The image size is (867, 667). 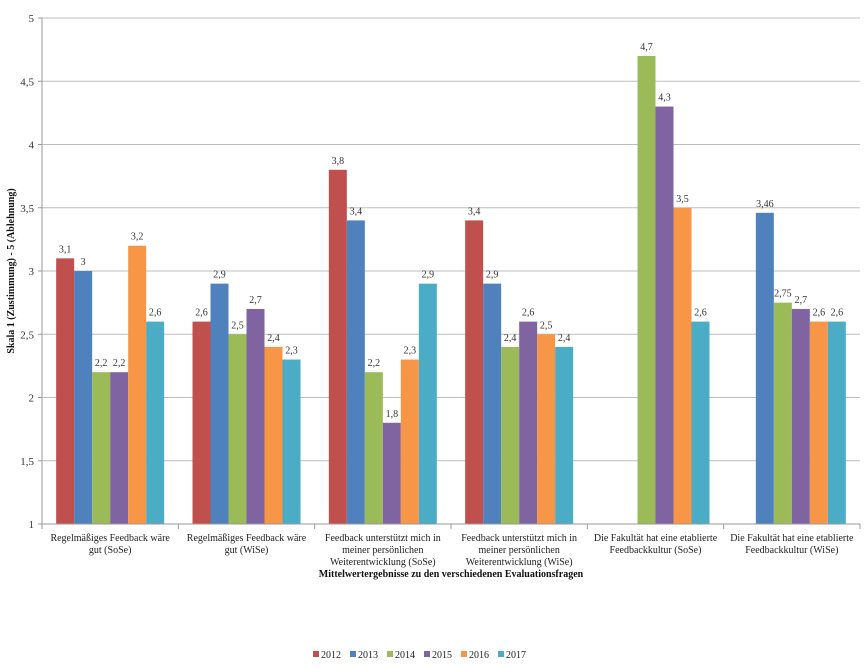 I want to click on y-tick-label: 3,5, so click(x=27, y=209).